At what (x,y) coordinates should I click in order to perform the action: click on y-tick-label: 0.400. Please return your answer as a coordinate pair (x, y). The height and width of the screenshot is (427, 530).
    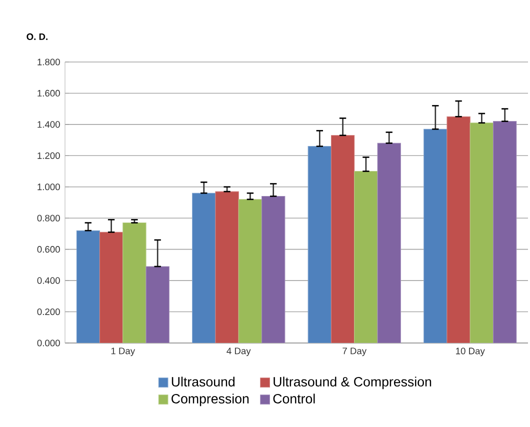
    Looking at the image, I should click on (48, 280).